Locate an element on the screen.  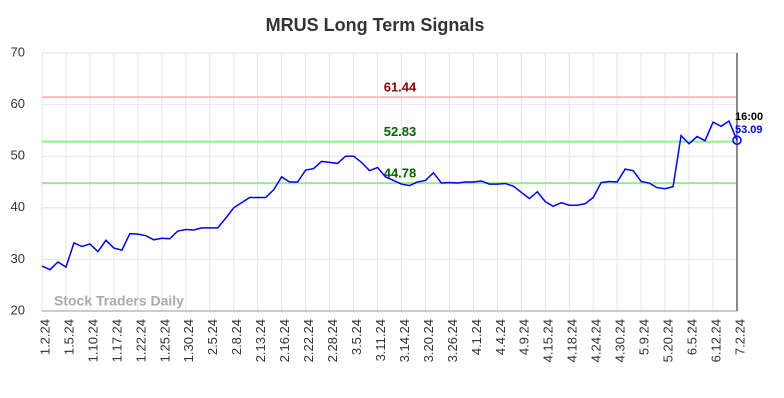
last-point is located at coordinates (737, 140).